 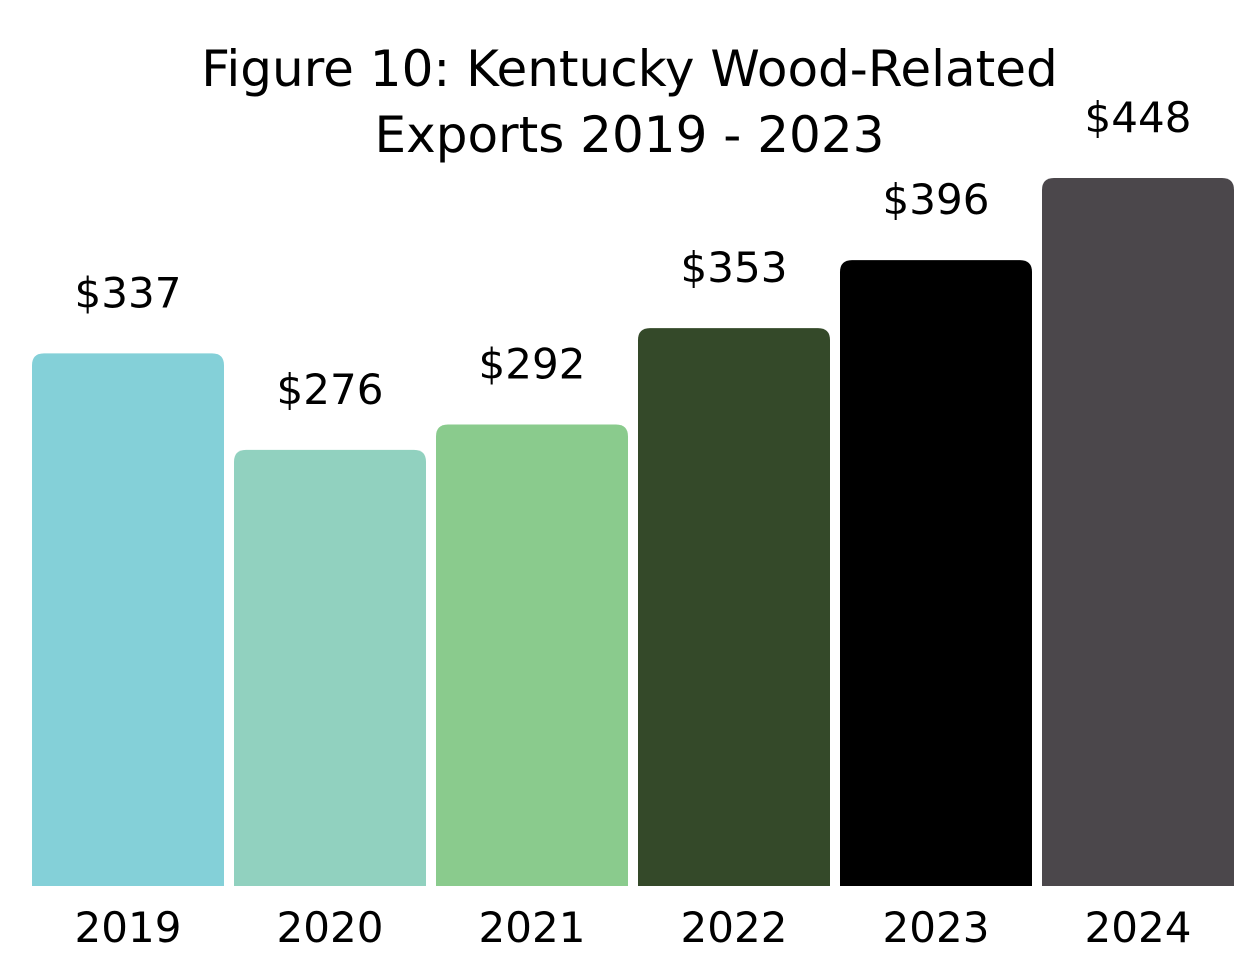 I want to click on value-label-2021: $292, so click(x=532, y=364).